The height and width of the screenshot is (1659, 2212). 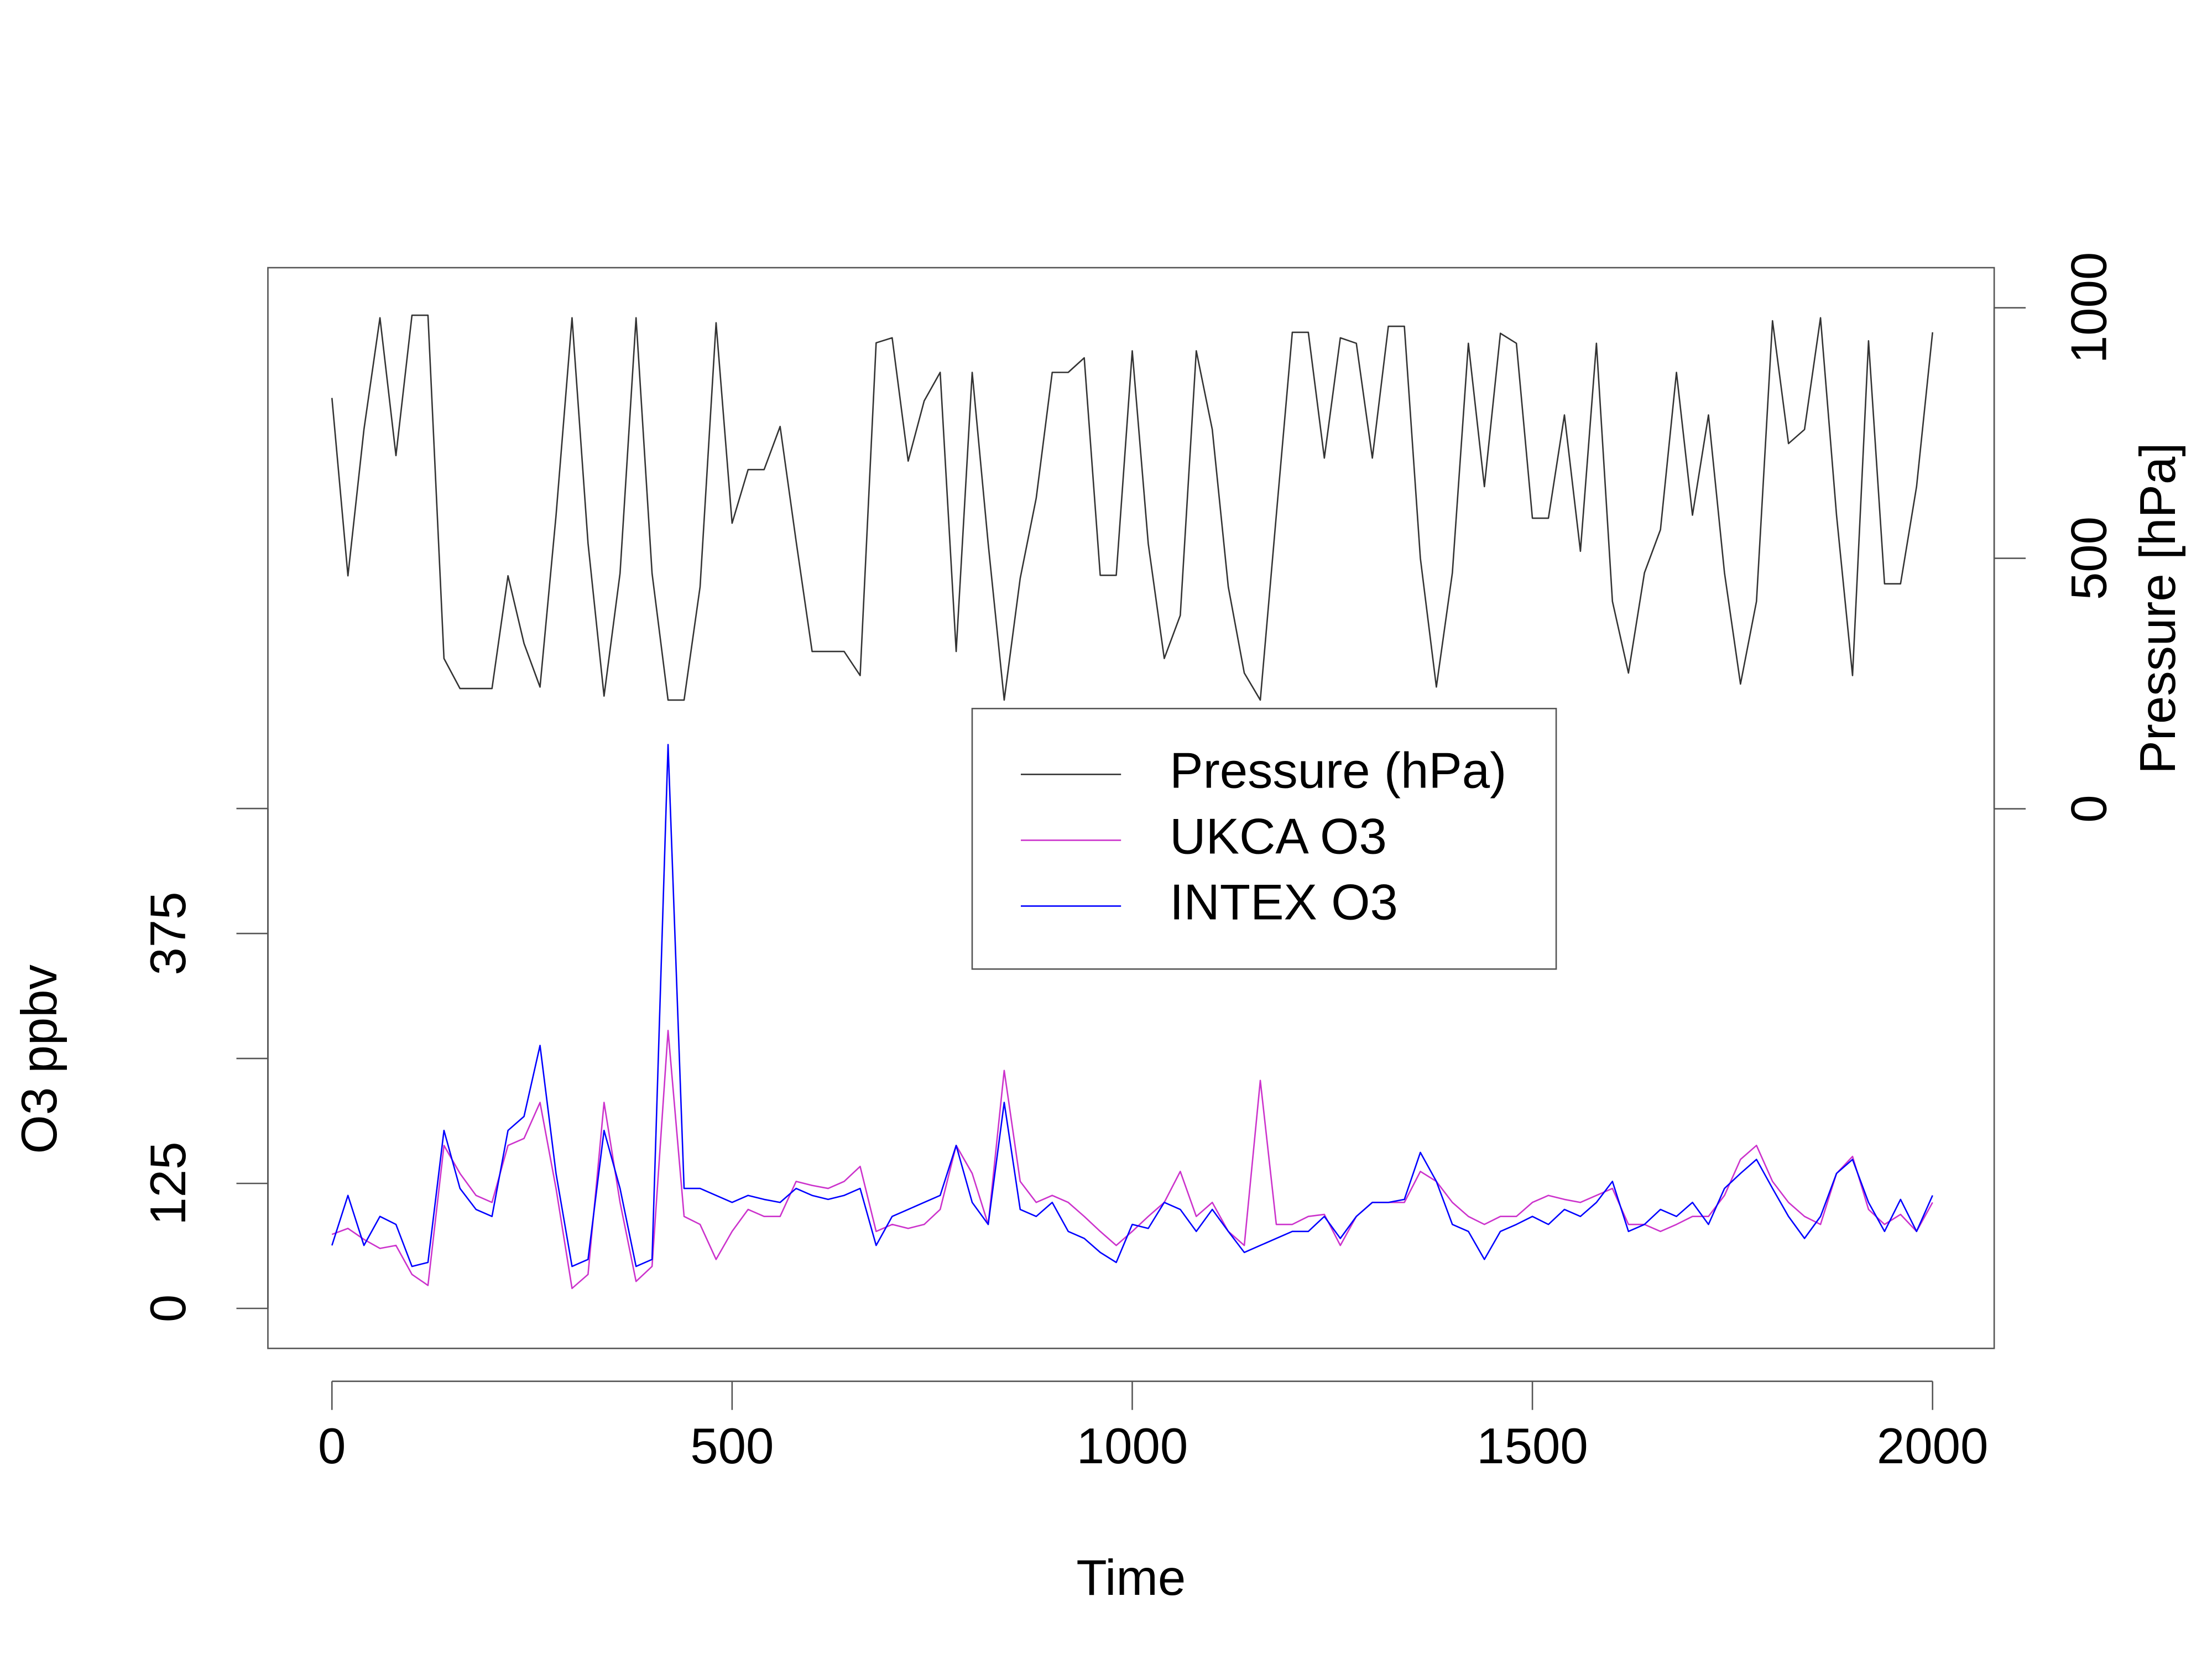 I want to click on y-tick-label: 125, so click(x=168, y=1183).